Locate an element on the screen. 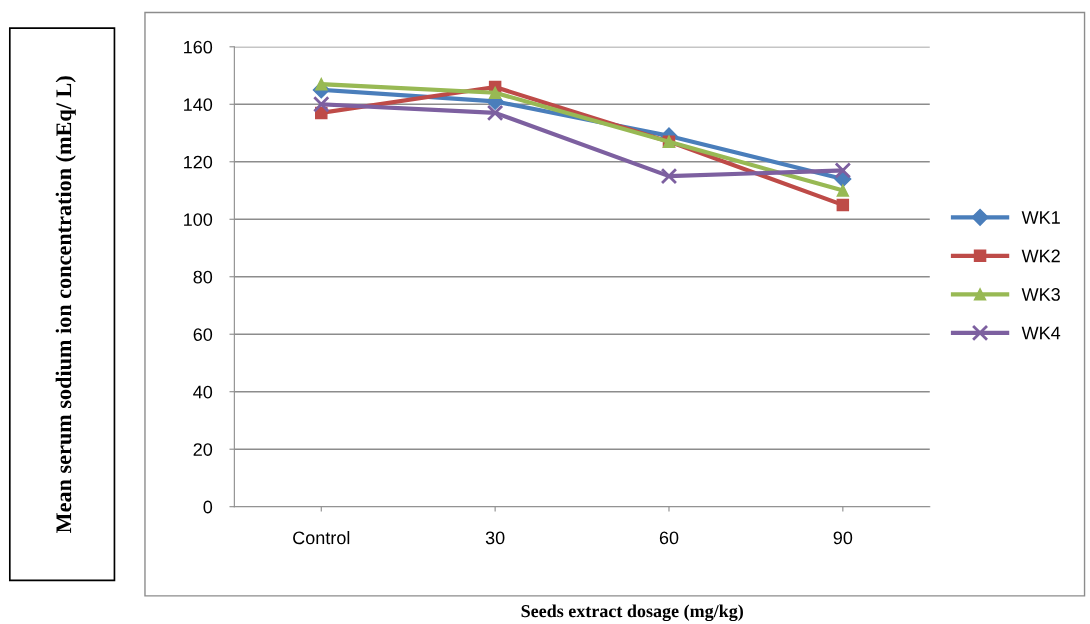  y-tick-label: 120 is located at coordinates (198, 162).